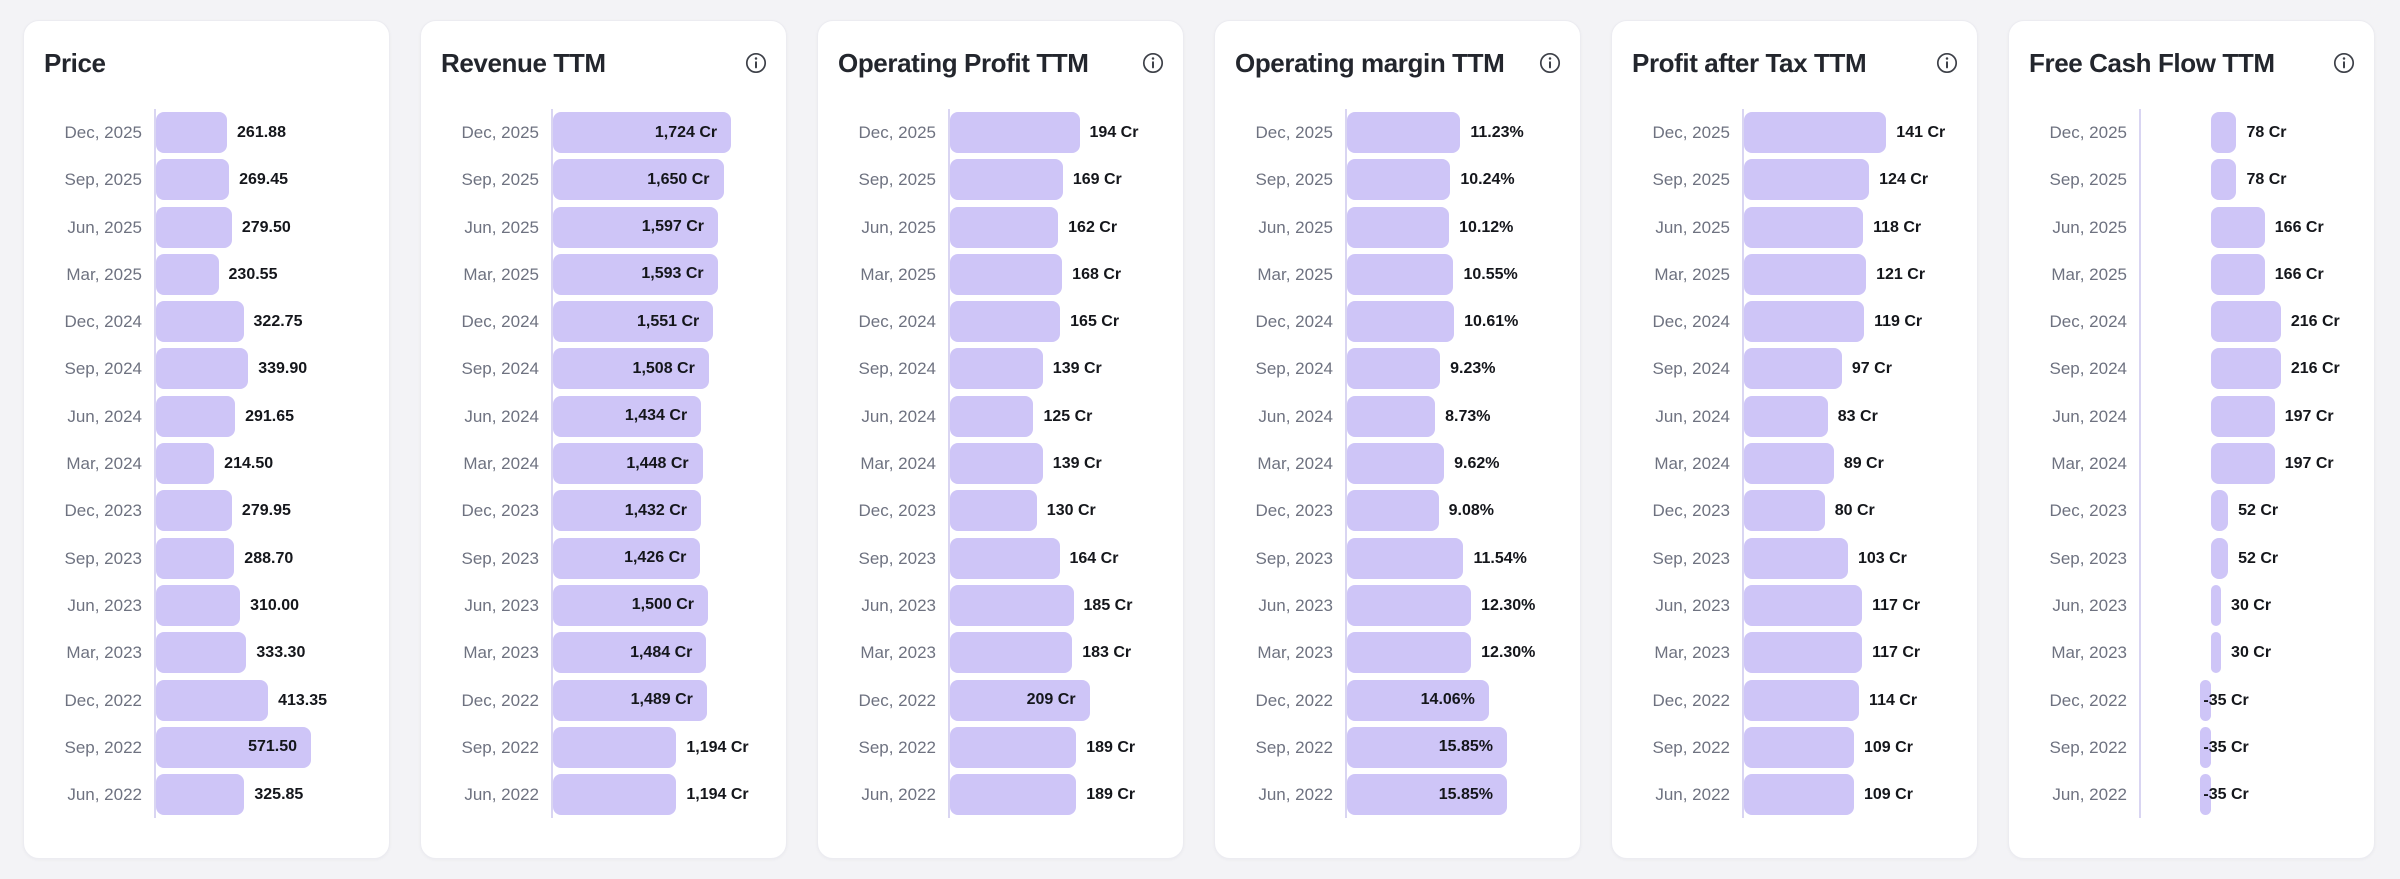 The width and height of the screenshot is (2400, 879). I want to click on bar: 1,426 Cr, so click(627, 558).